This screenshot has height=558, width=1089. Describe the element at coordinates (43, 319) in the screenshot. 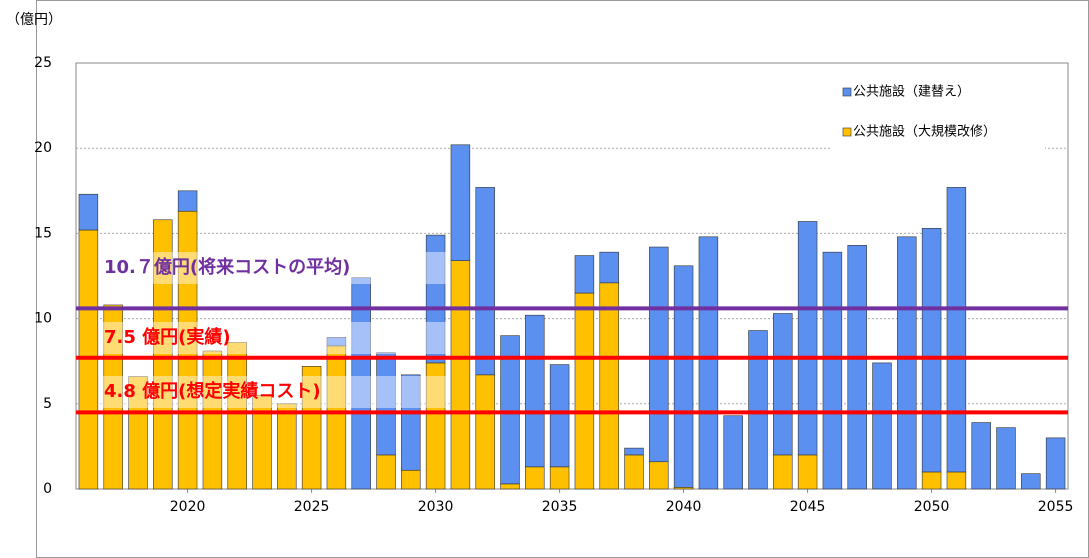

I see `y-tick-label: 10` at that location.